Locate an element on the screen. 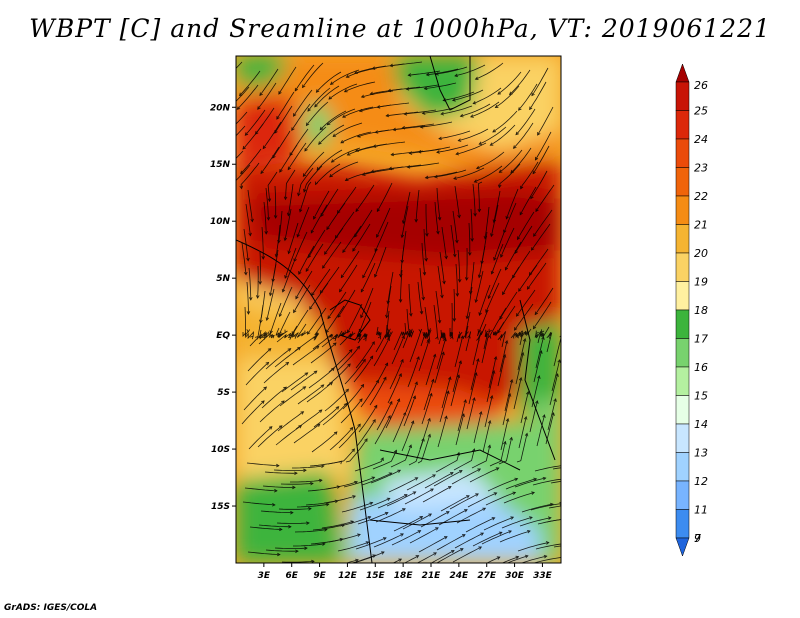 Image resolution: width=800 pixels, height=618 pixels. region-kalahari-edge is located at coordinates (440, 490).